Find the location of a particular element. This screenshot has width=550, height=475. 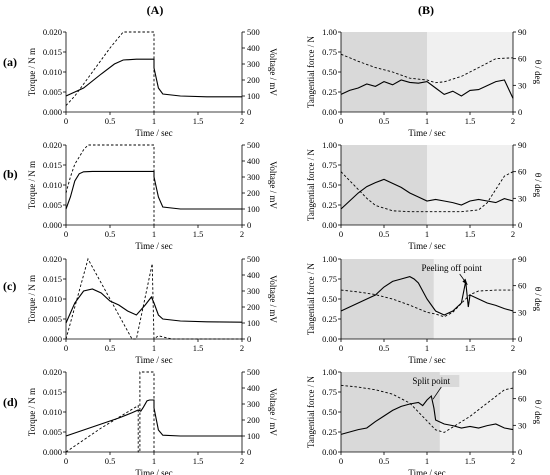

shaded-region is located at coordinates (387, 299).